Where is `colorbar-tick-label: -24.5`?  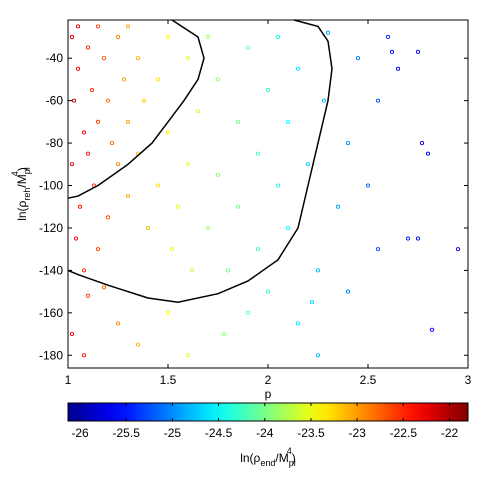
colorbar-tick-label: -24.5 is located at coordinates (219, 433).